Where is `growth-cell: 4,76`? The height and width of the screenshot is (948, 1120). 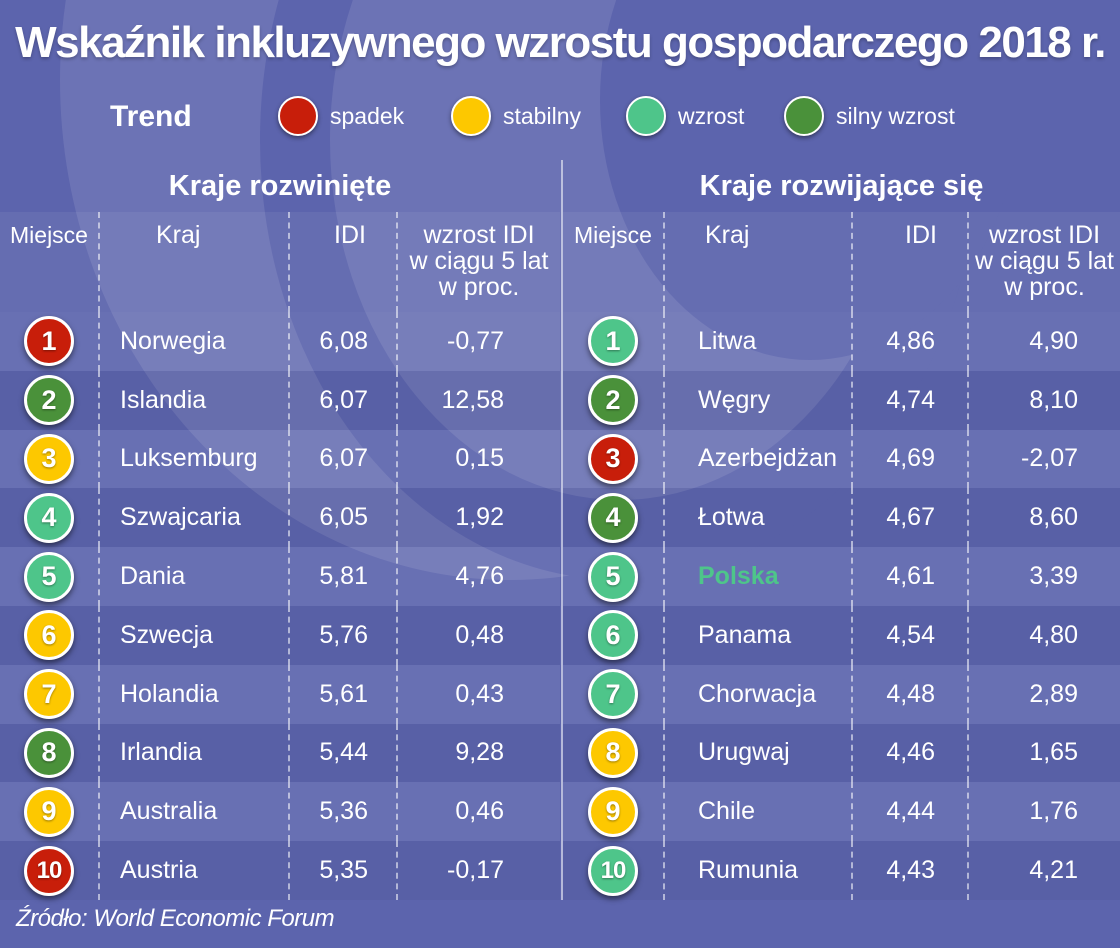
growth-cell: 4,76 is located at coordinates (478, 576).